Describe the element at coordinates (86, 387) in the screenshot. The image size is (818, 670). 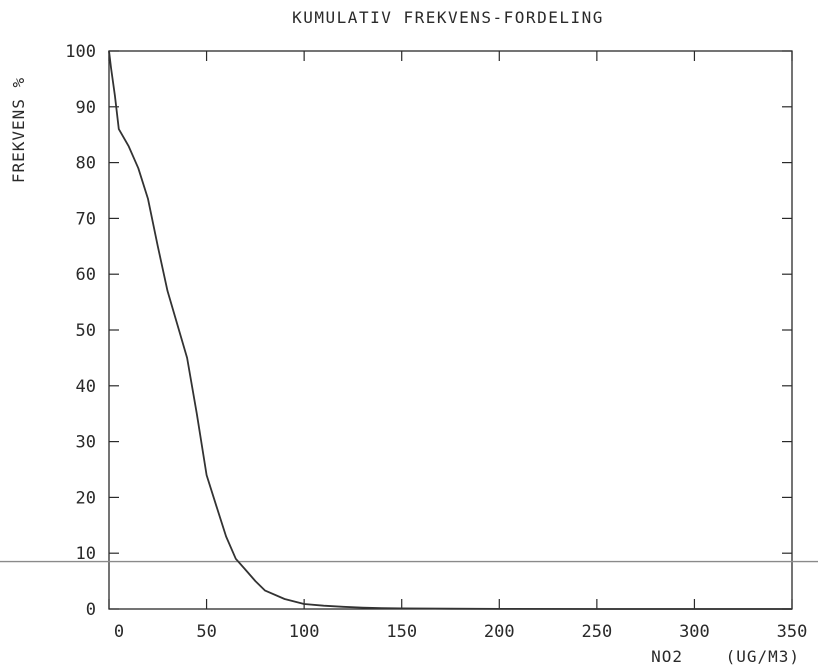
I see `y-tick-label: 40` at that location.